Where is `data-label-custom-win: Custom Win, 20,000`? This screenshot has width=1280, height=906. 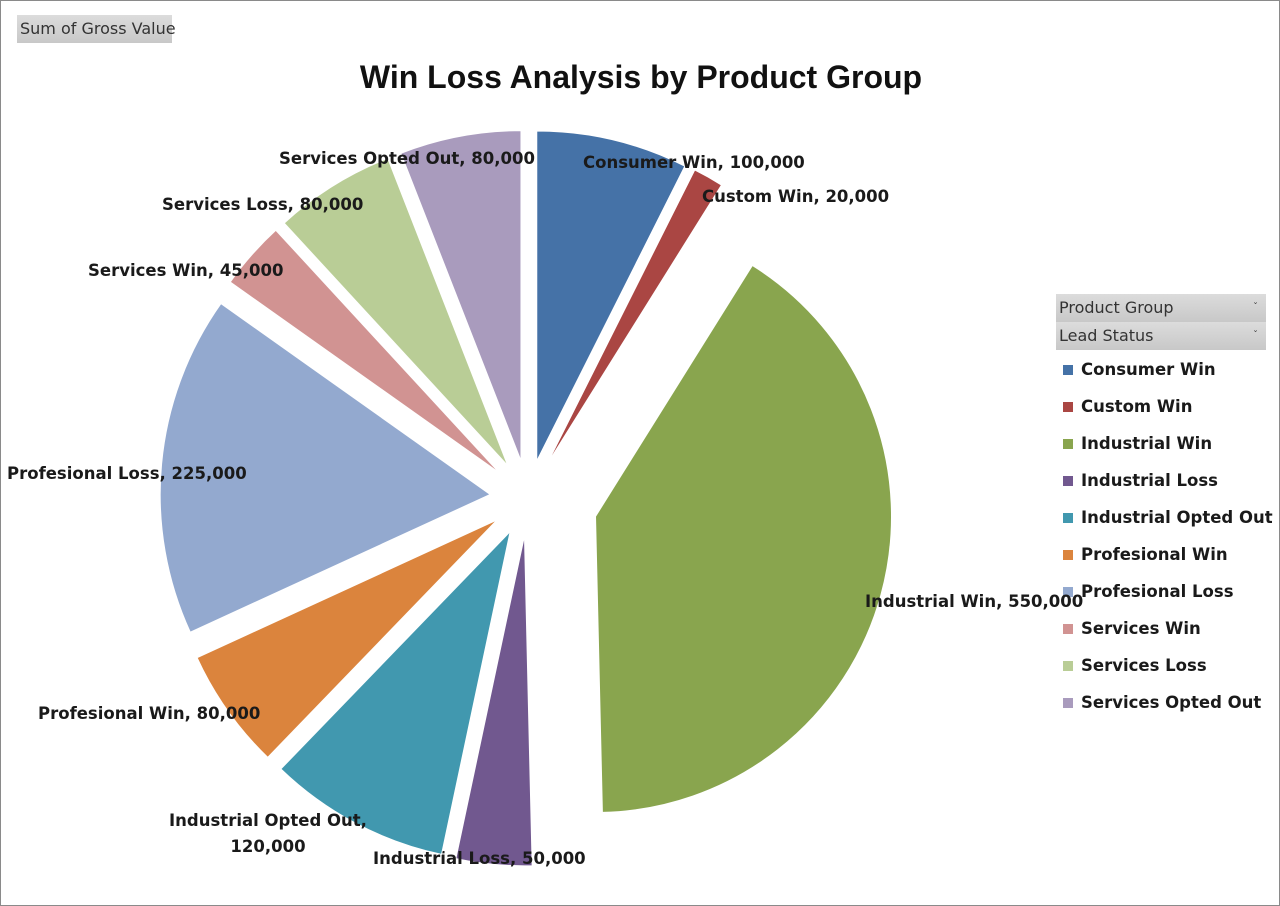
data-label-custom-win: Custom Win, 20,000 is located at coordinates (795, 196).